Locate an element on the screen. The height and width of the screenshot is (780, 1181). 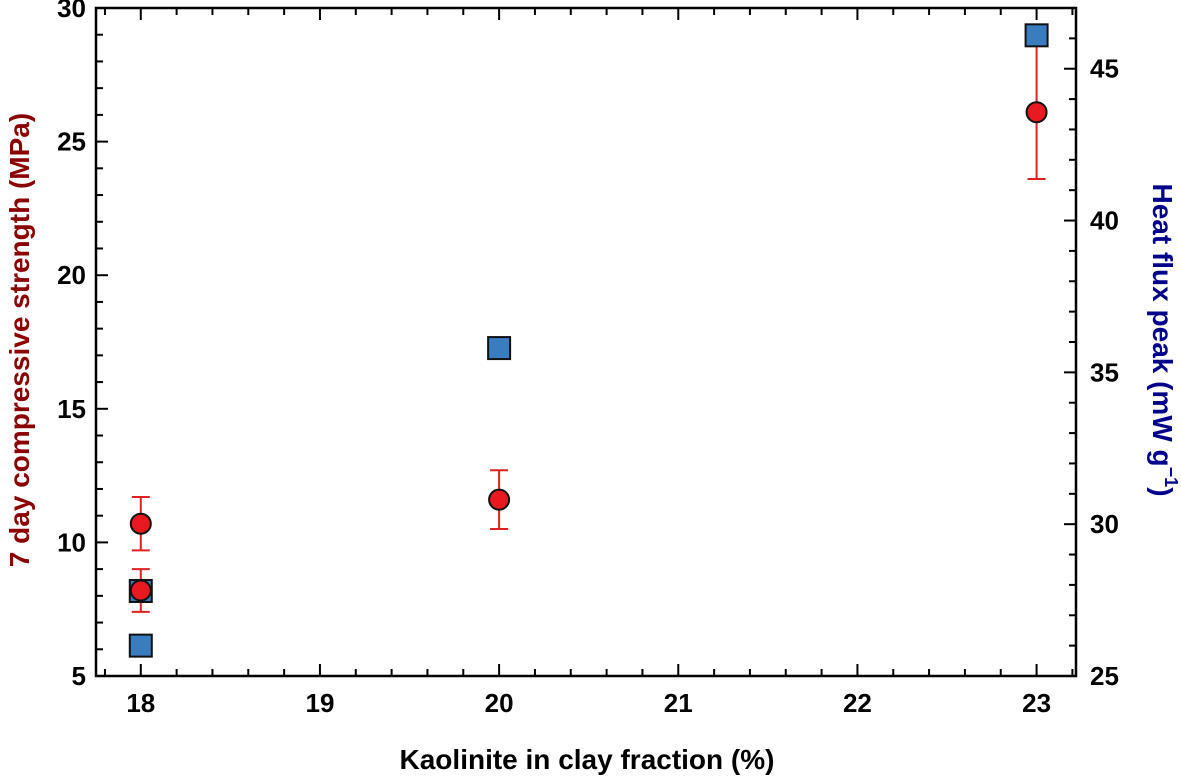
left-y-tick-label: 25 is located at coordinates (71, 142).